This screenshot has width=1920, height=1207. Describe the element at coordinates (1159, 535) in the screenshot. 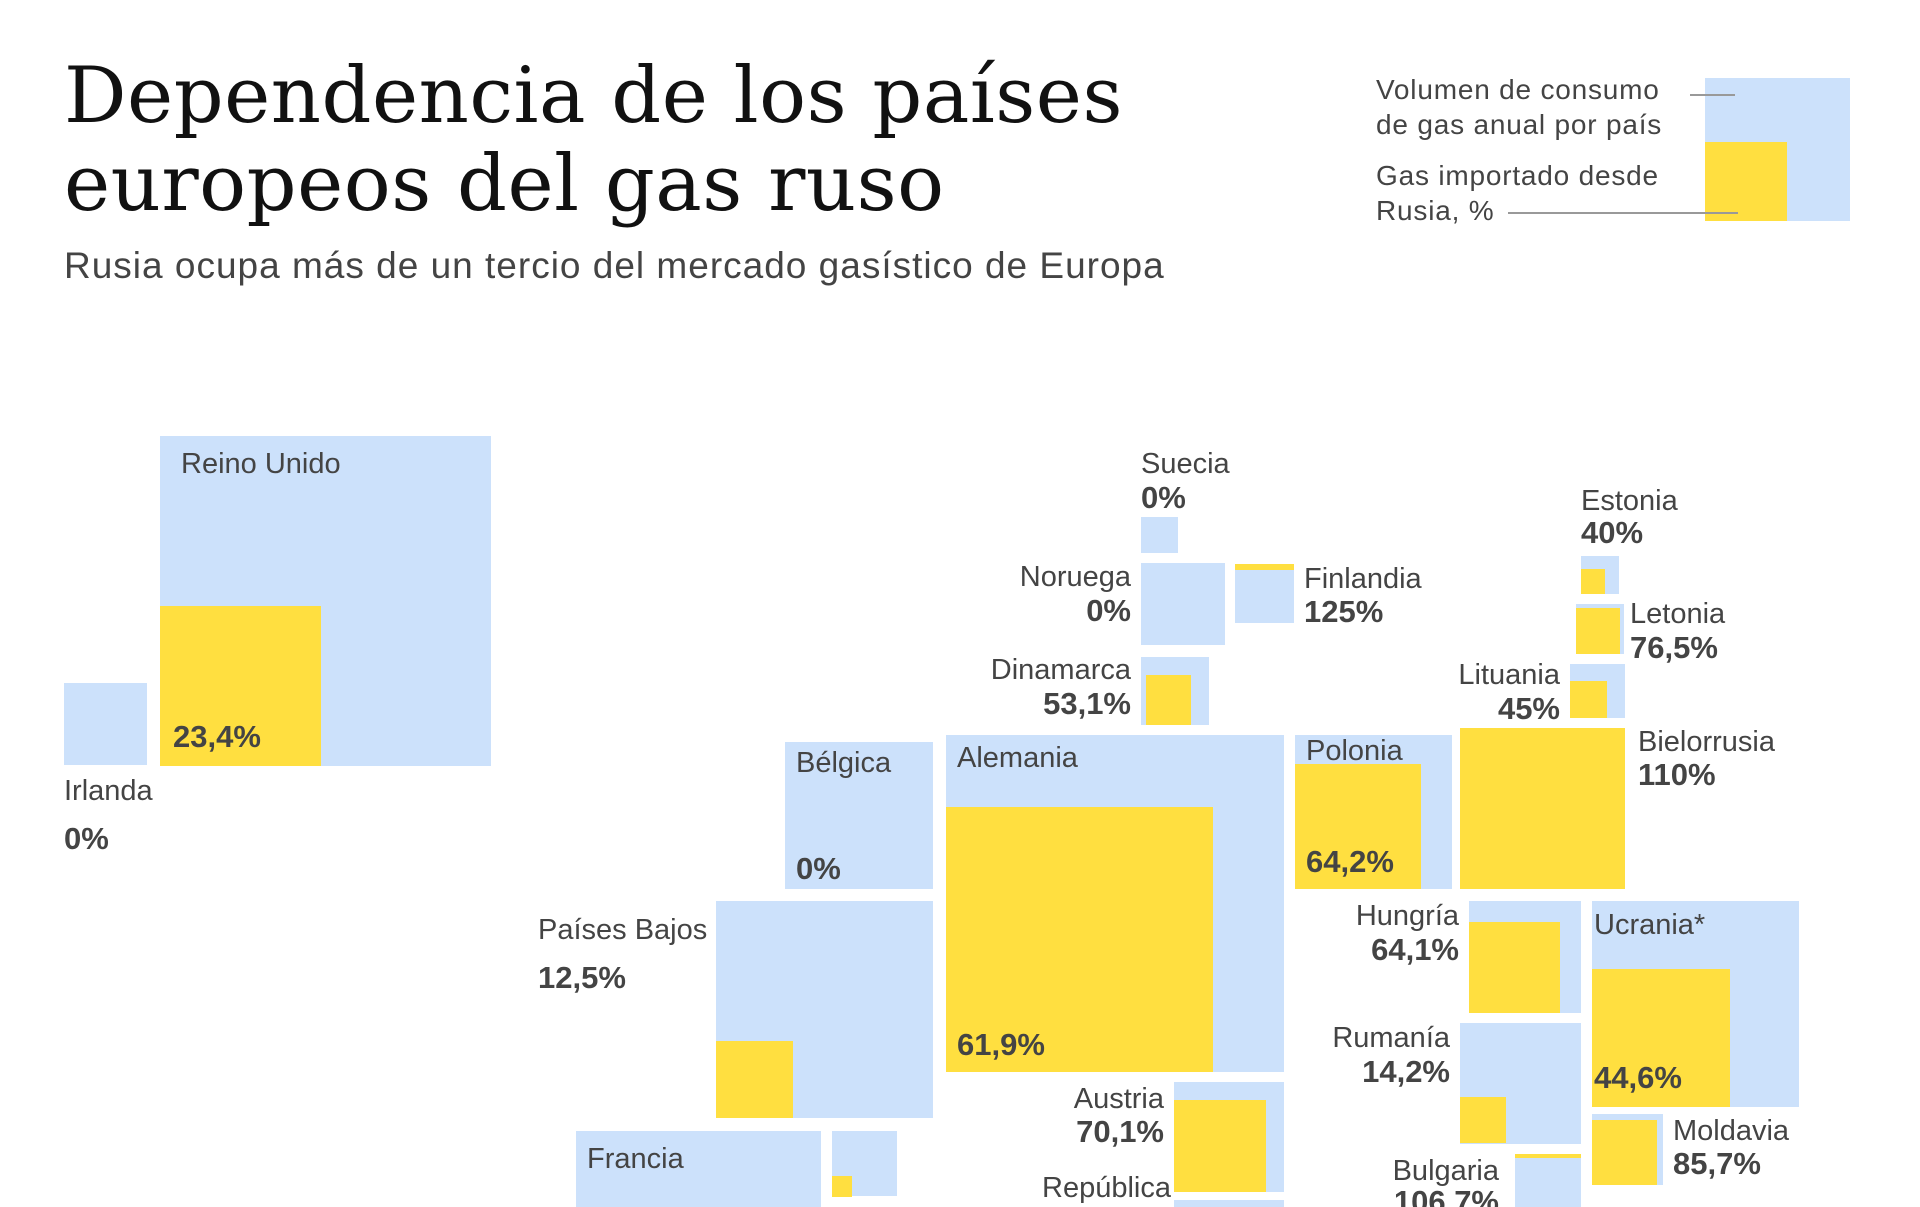

I see `consumption-box-suecia` at that location.